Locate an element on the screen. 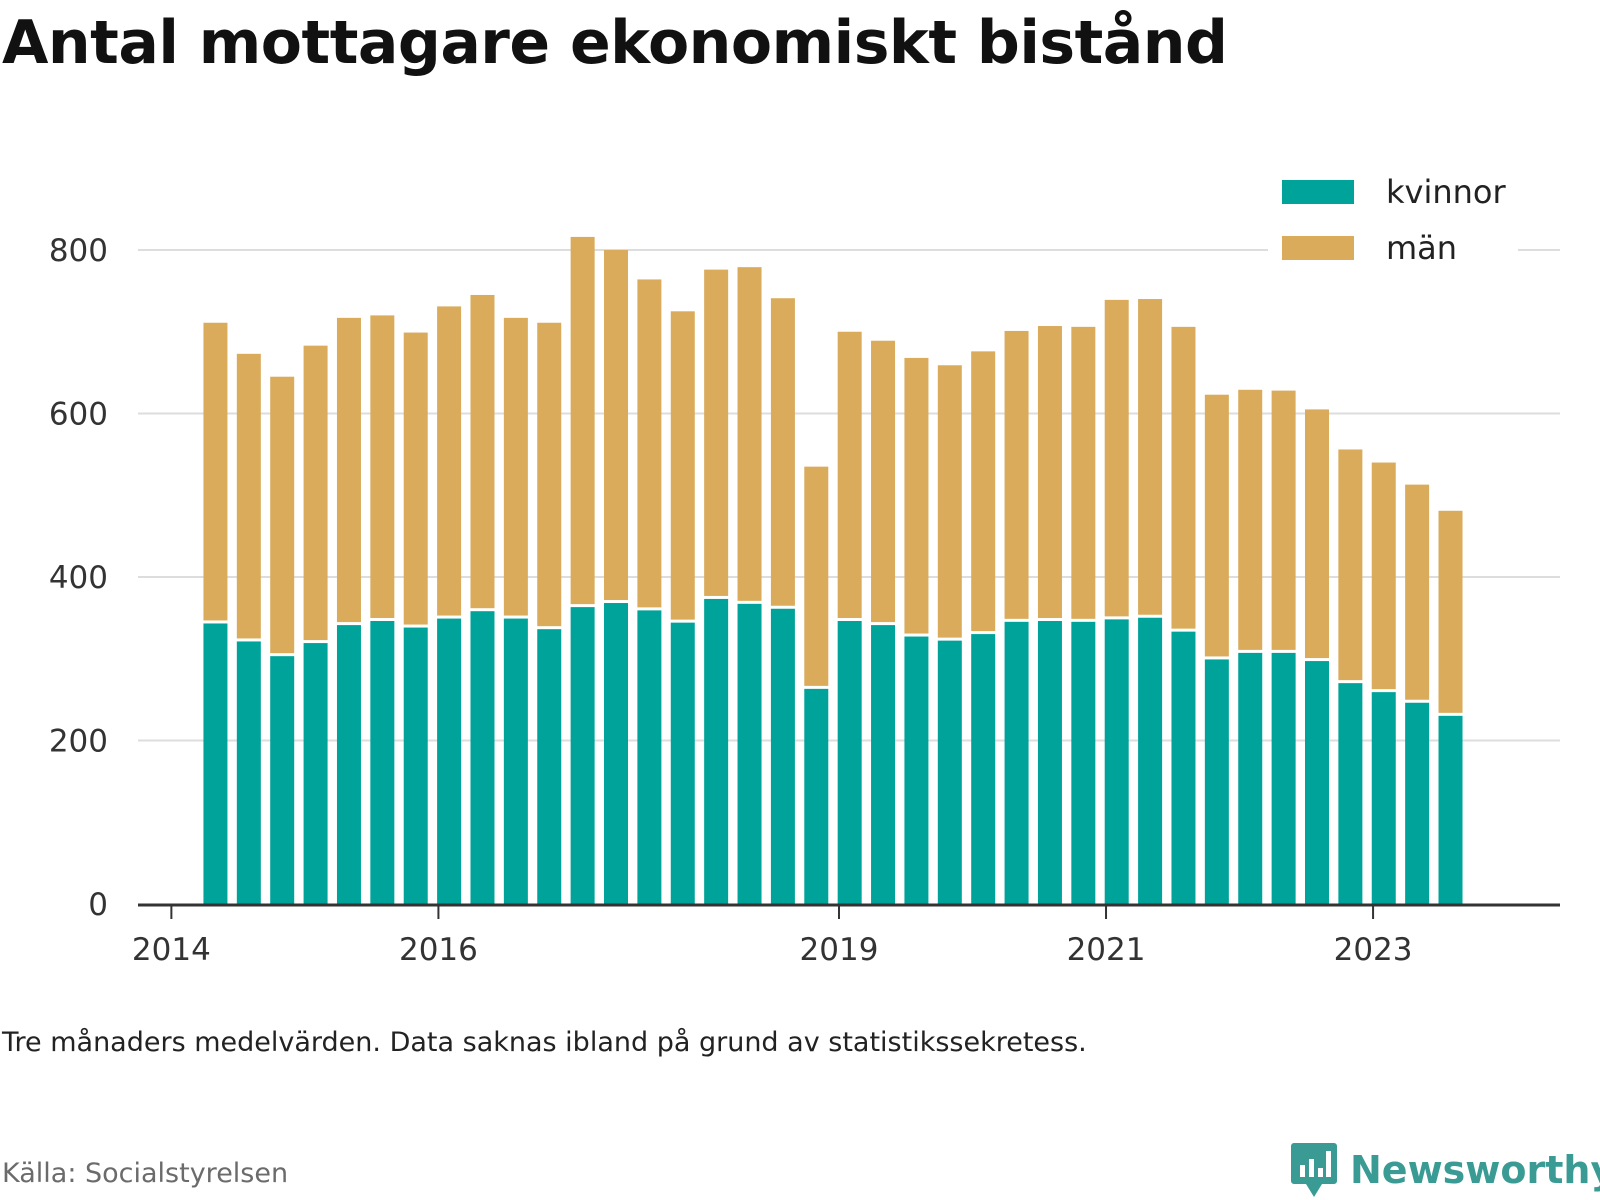  y-tick-label: 0 is located at coordinates (98, 905).